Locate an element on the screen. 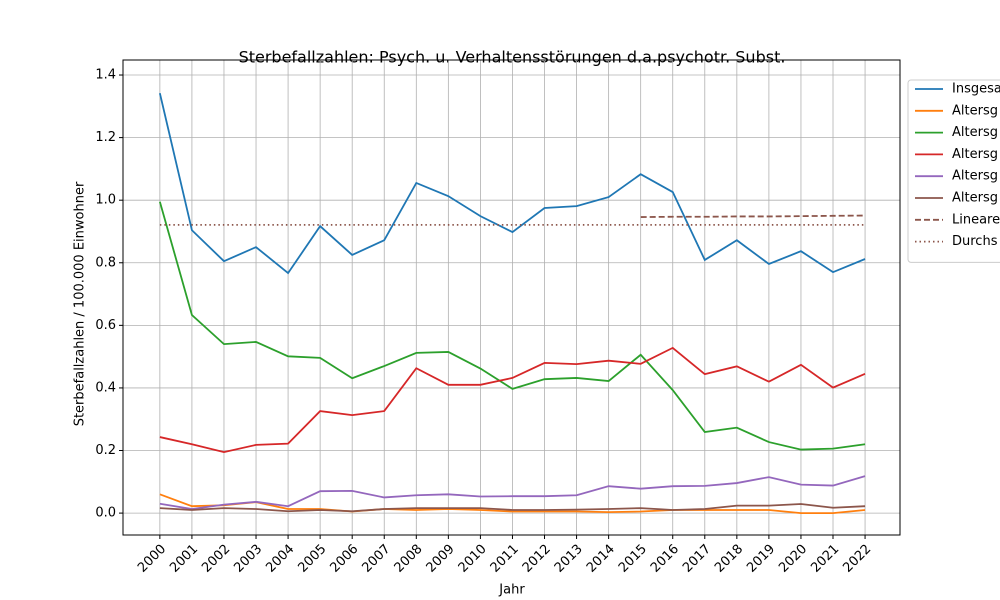 Image resolution: width=1000 pixels, height=600 pixels. y-tick-label: 1.2 is located at coordinates (105, 137).